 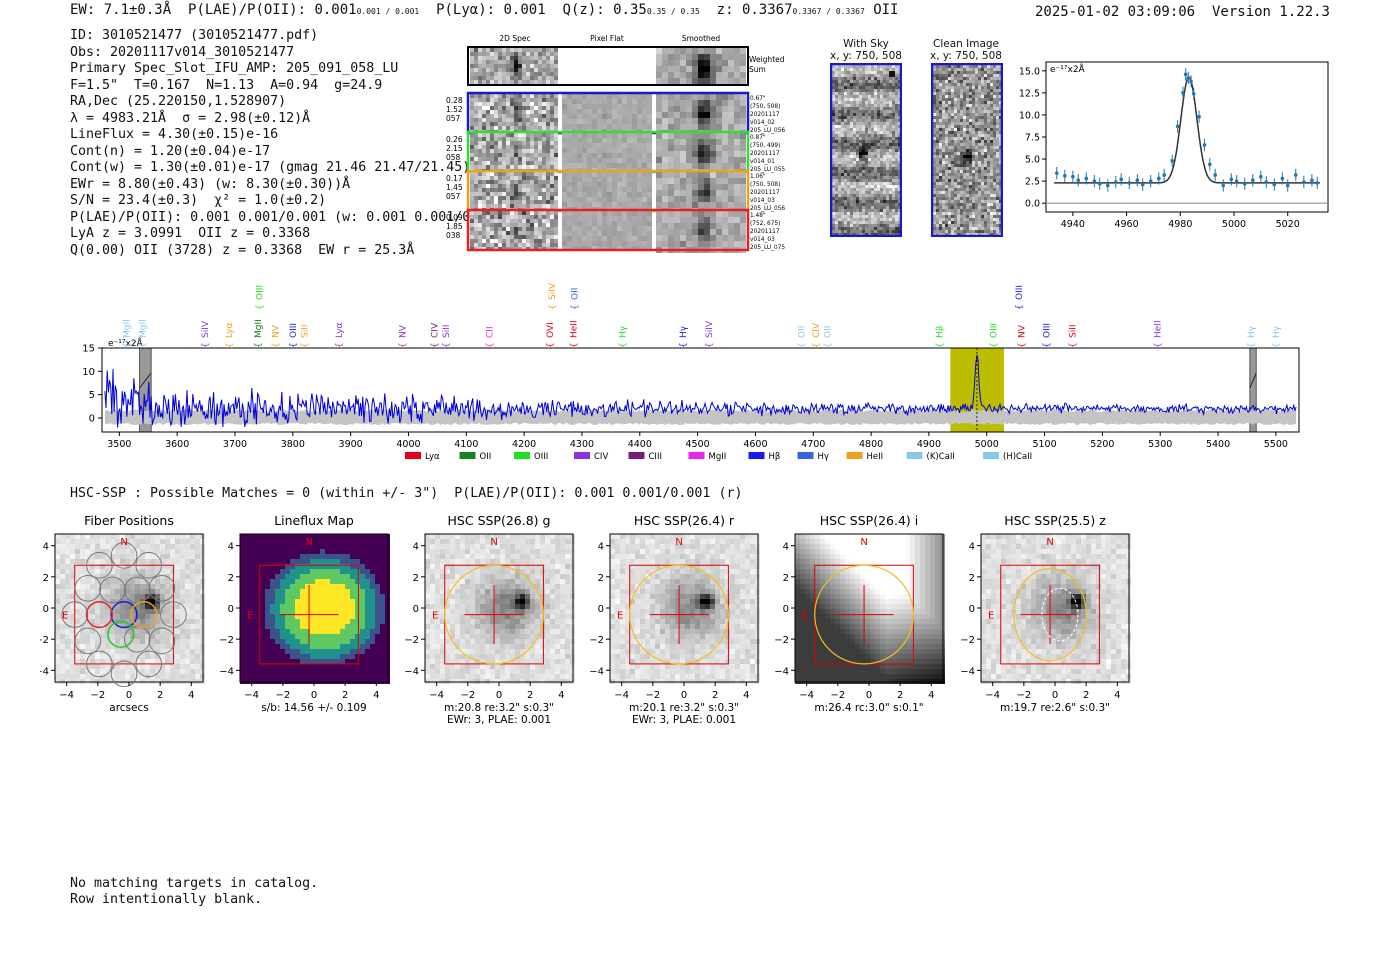 I want to click on cutout-col-title: Smoothed, so click(x=701, y=38).